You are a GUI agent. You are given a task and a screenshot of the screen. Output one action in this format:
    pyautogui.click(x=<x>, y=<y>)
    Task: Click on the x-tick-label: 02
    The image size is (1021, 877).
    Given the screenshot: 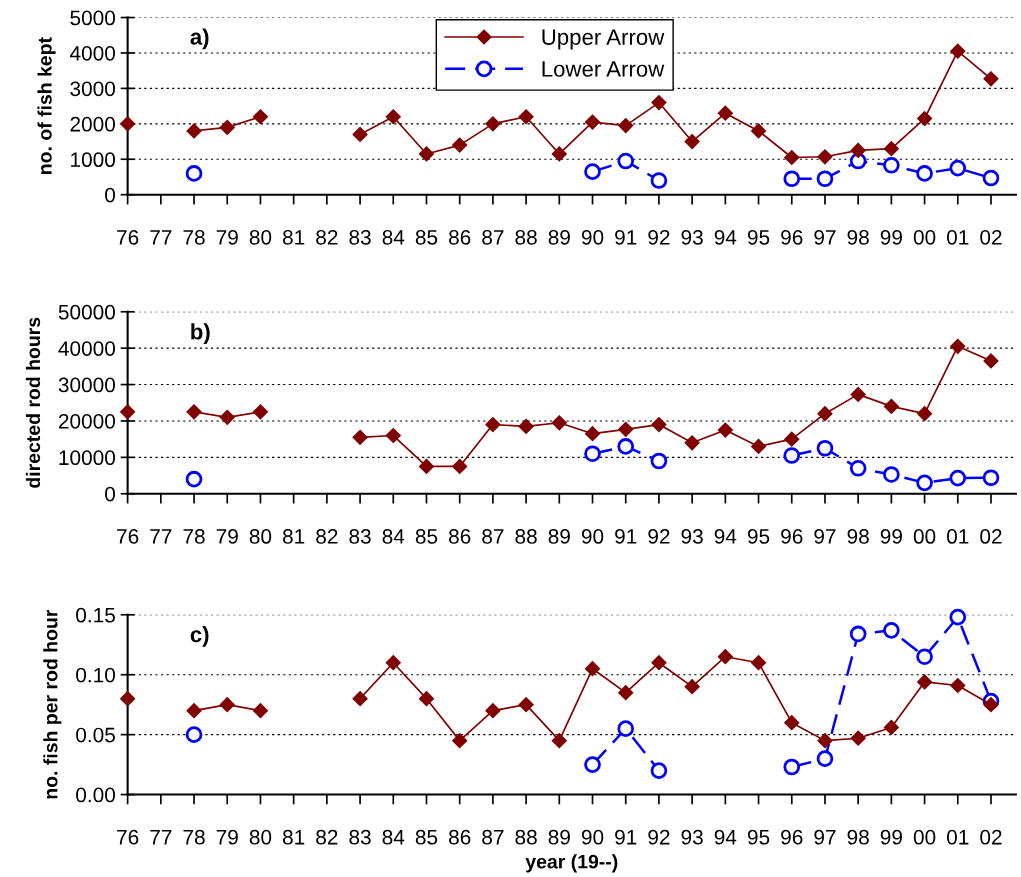 What is the action you would take?
    pyautogui.click(x=991, y=536)
    